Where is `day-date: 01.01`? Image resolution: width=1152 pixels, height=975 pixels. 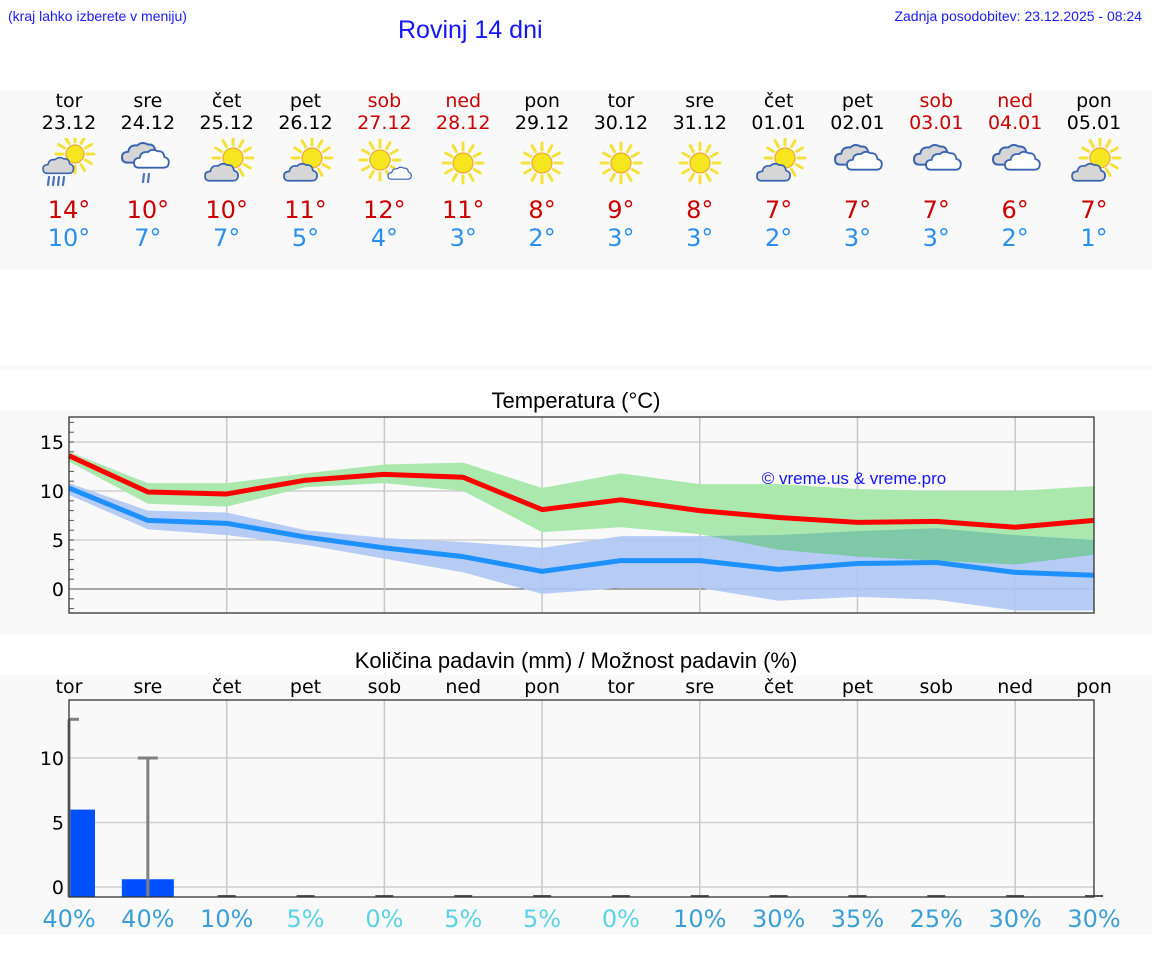 day-date: 01.01 is located at coordinates (778, 123).